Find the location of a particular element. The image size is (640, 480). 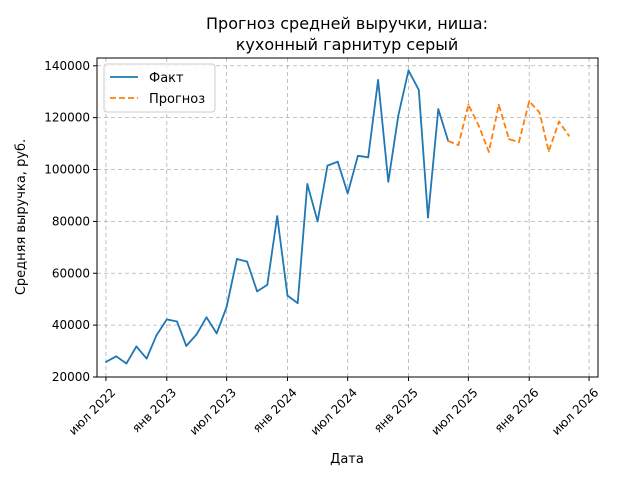

legend: Факт Прогноз is located at coordinates (159, 88).